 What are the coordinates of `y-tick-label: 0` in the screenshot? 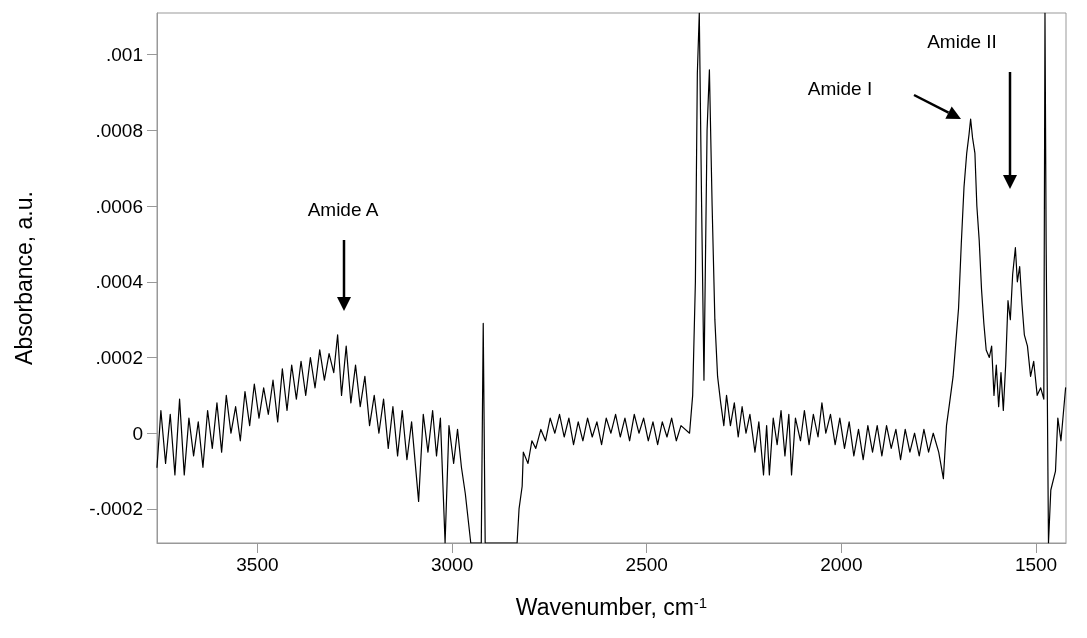 It's located at (137, 433).